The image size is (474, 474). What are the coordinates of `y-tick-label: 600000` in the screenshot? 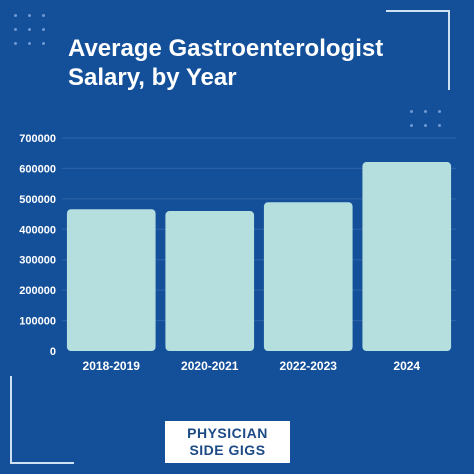 It's located at (37, 169).